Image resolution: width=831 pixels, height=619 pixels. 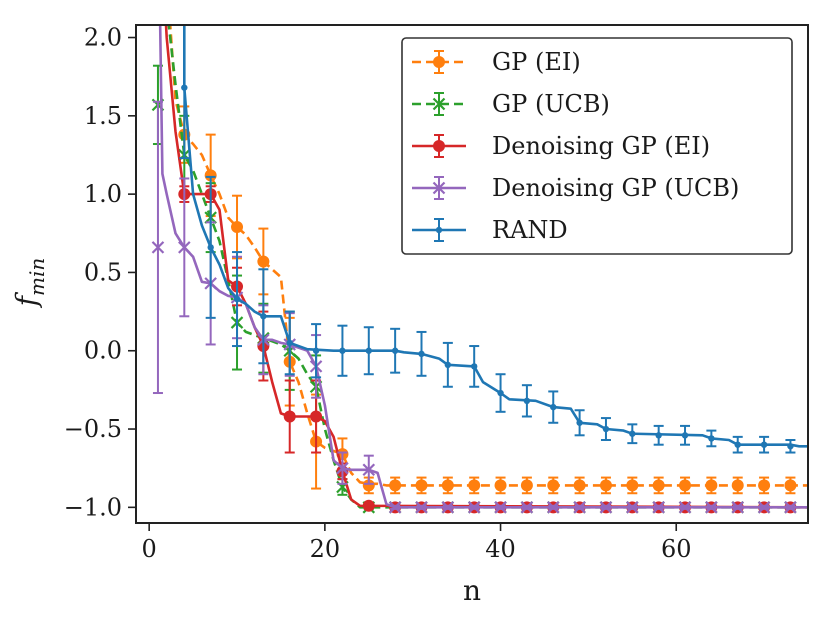 I want to click on legend-label: RAND, so click(x=530, y=230).